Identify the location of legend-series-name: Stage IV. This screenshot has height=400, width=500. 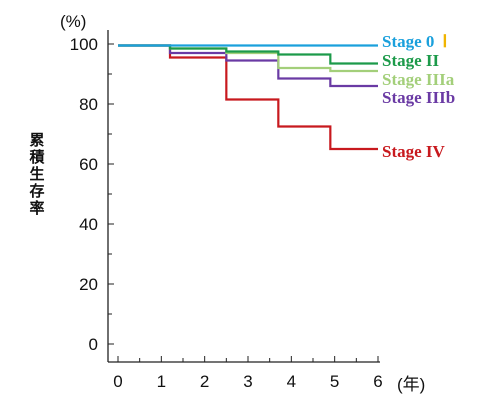
(414, 151).